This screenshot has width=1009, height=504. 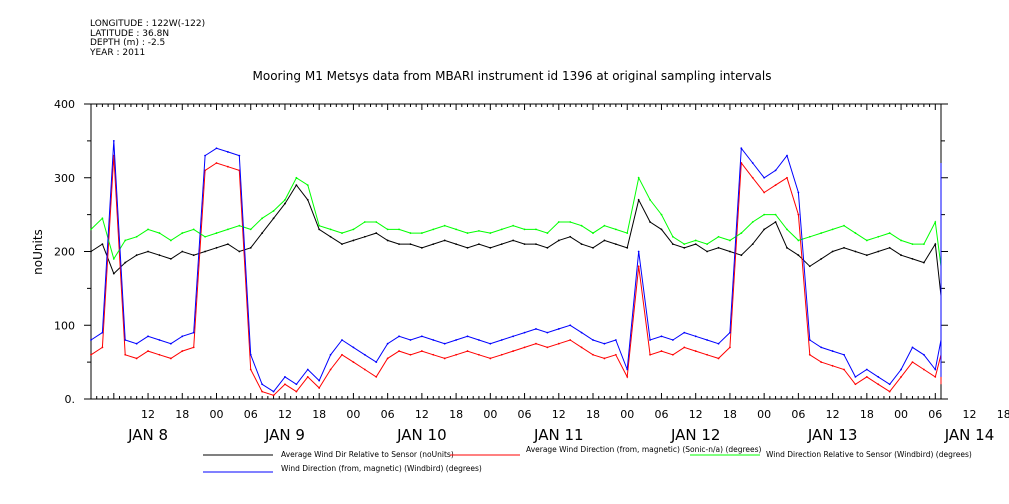 I want to click on x-day-label: JAN 9, so click(x=284, y=435).